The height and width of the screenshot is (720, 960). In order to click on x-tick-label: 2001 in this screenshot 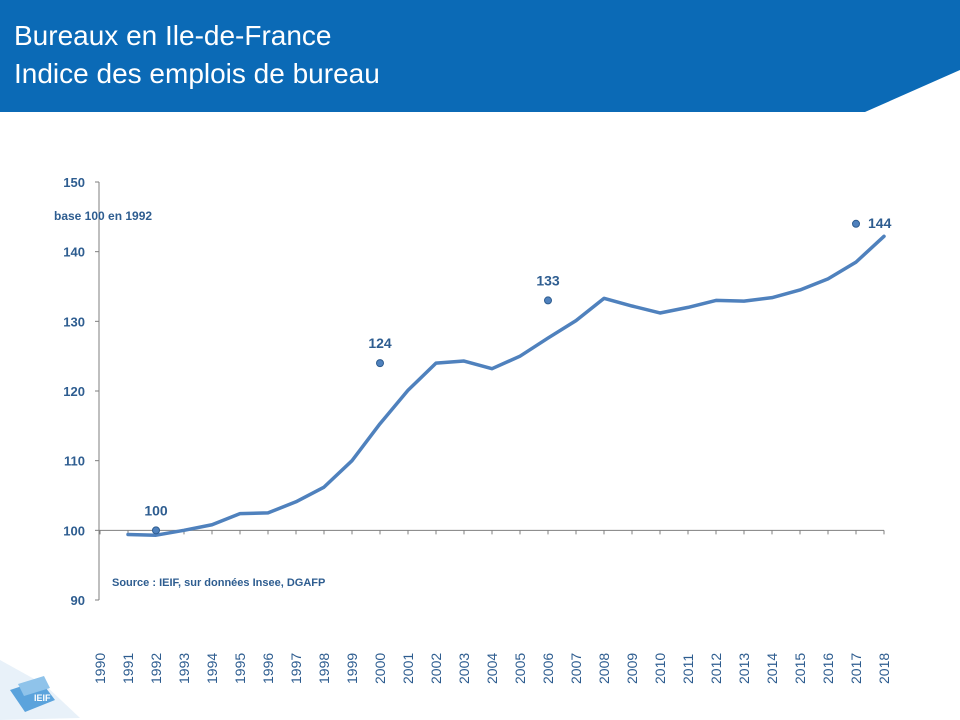, I will do `click(408, 668)`.